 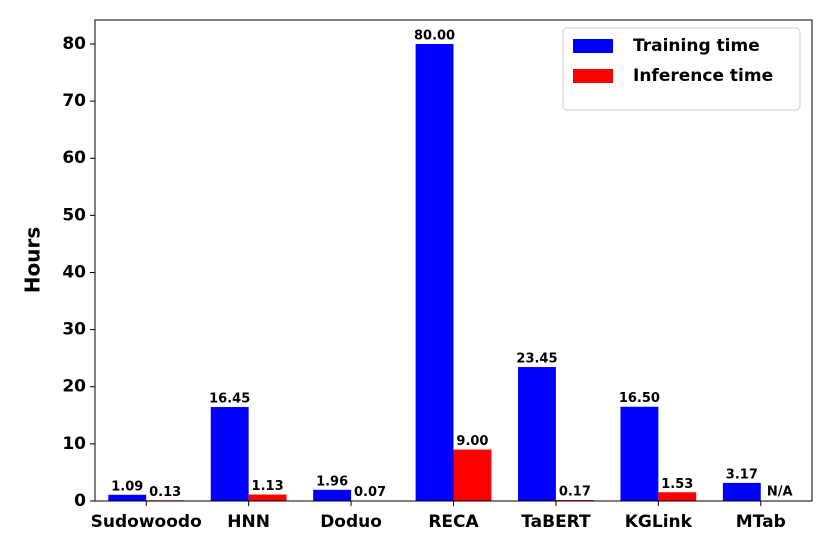 What do you see at coordinates (127, 486) in the screenshot?
I see `value-label: 1.09` at bounding box center [127, 486].